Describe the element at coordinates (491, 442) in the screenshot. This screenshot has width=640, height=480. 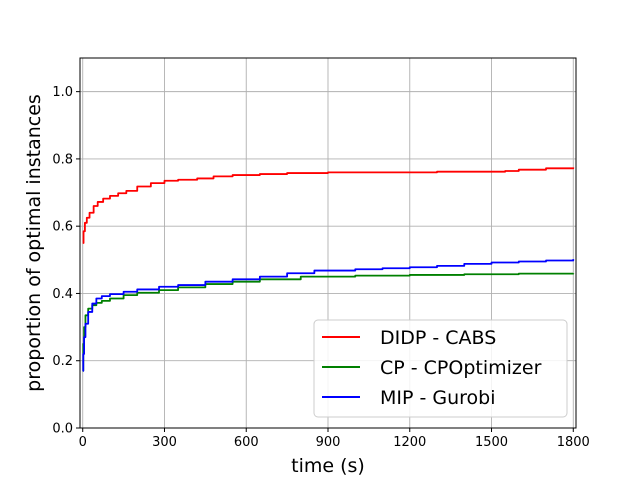
I see `x-tick-label: 1500` at that location.